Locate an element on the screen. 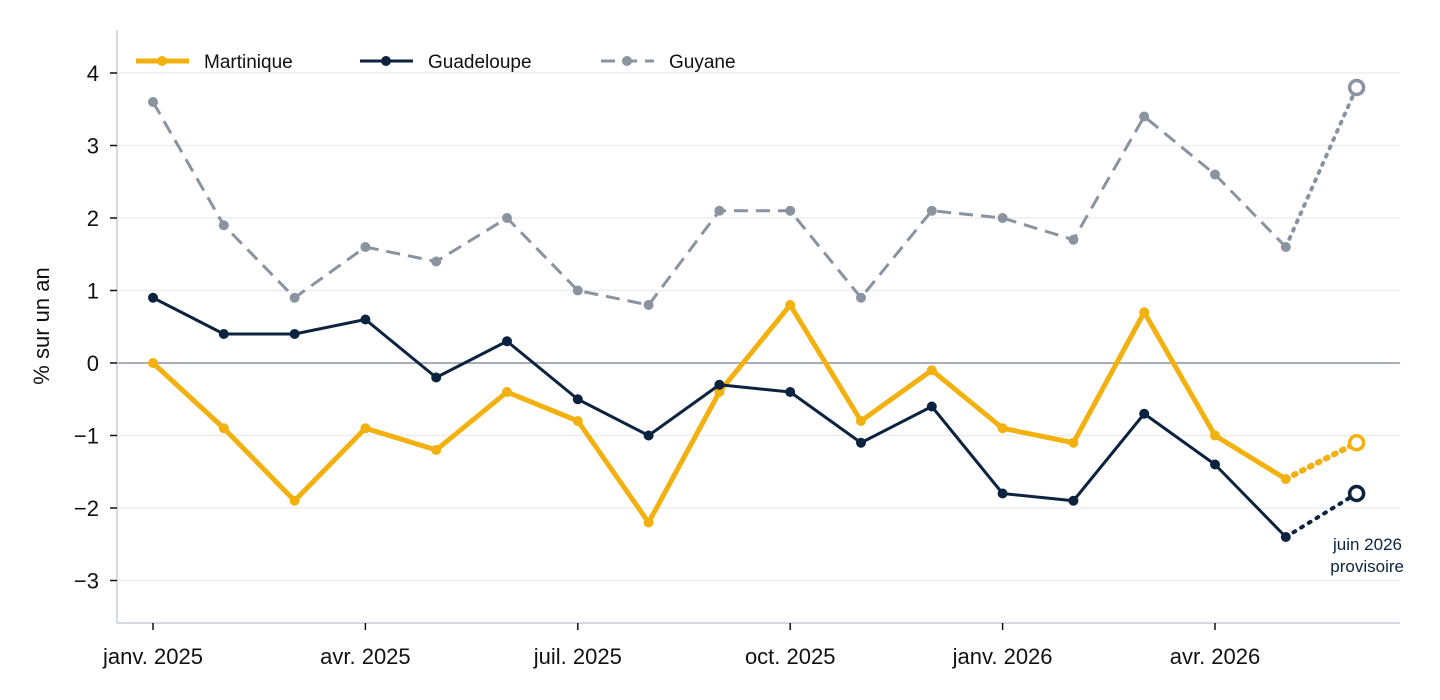 Image resolution: width=1440 pixels, height=700 pixels. legend: Martinique Guadeloupe Guyane is located at coordinates (436, 62).